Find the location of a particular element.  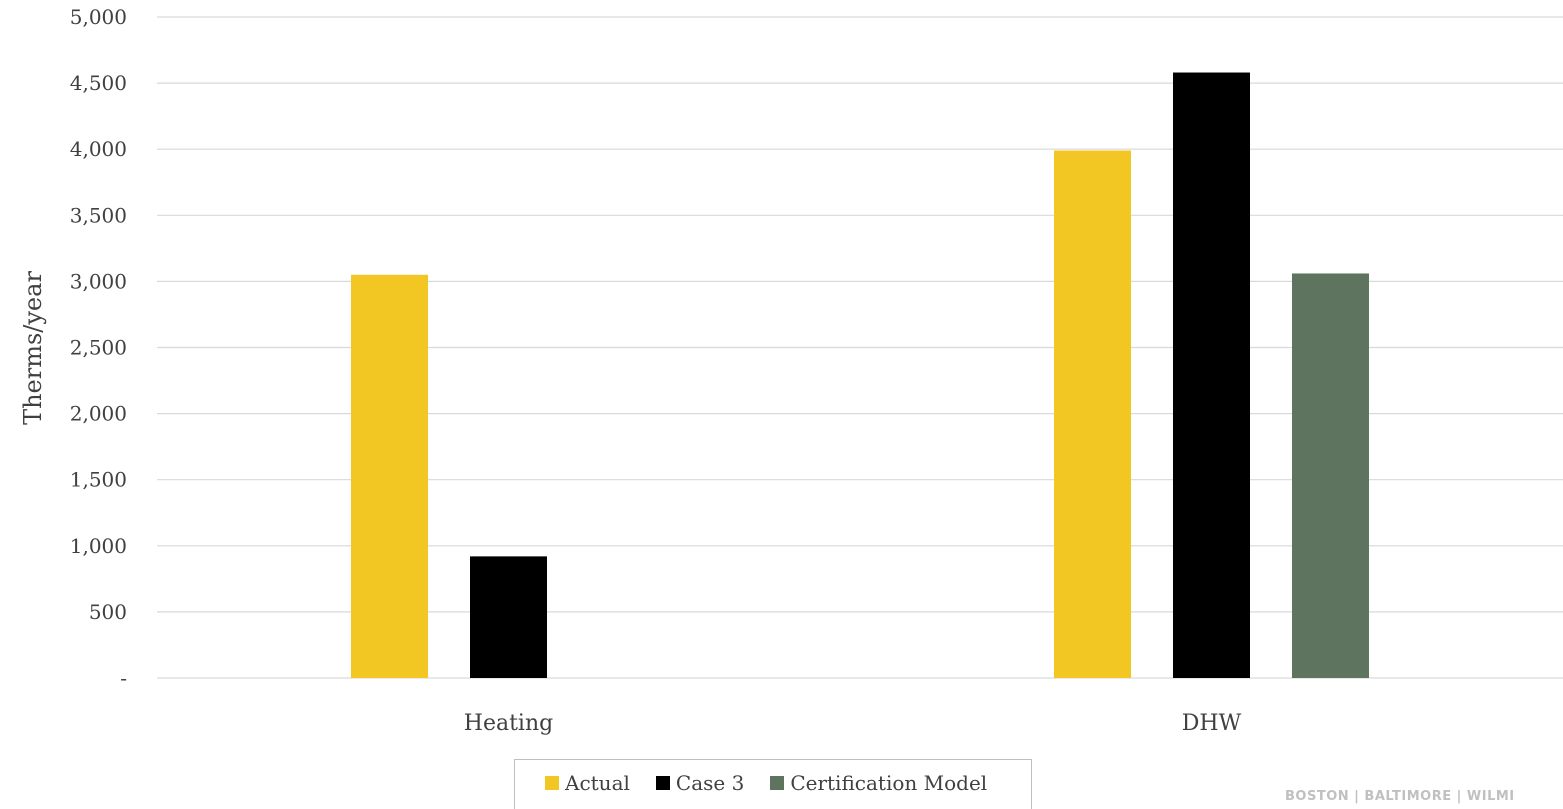

y-tick-label: 2,500 is located at coordinates (98, 348).